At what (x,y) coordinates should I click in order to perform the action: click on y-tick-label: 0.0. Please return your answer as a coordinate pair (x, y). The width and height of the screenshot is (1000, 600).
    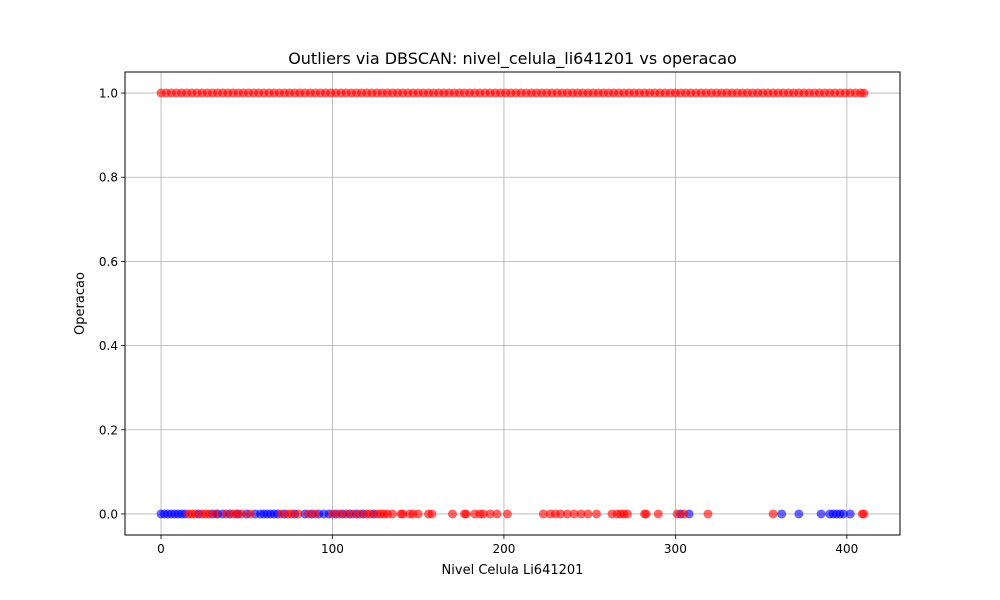
    Looking at the image, I should click on (108, 514).